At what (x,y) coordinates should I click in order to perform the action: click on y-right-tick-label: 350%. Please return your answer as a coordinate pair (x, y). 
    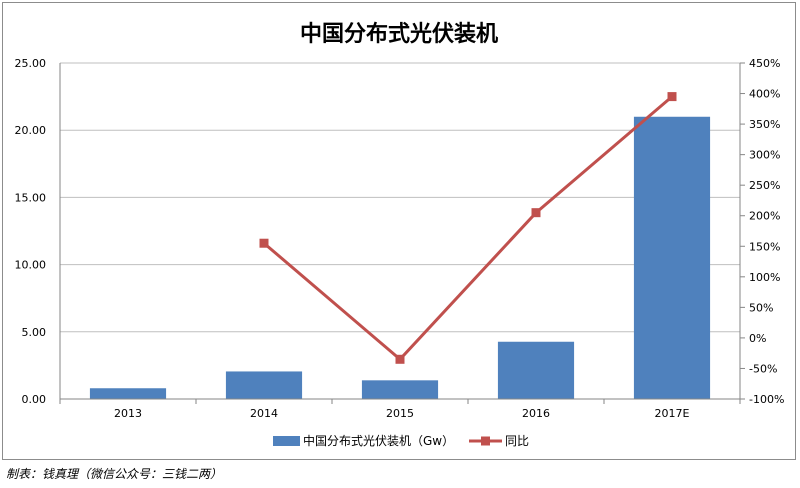
    Looking at the image, I should click on (764, 124).